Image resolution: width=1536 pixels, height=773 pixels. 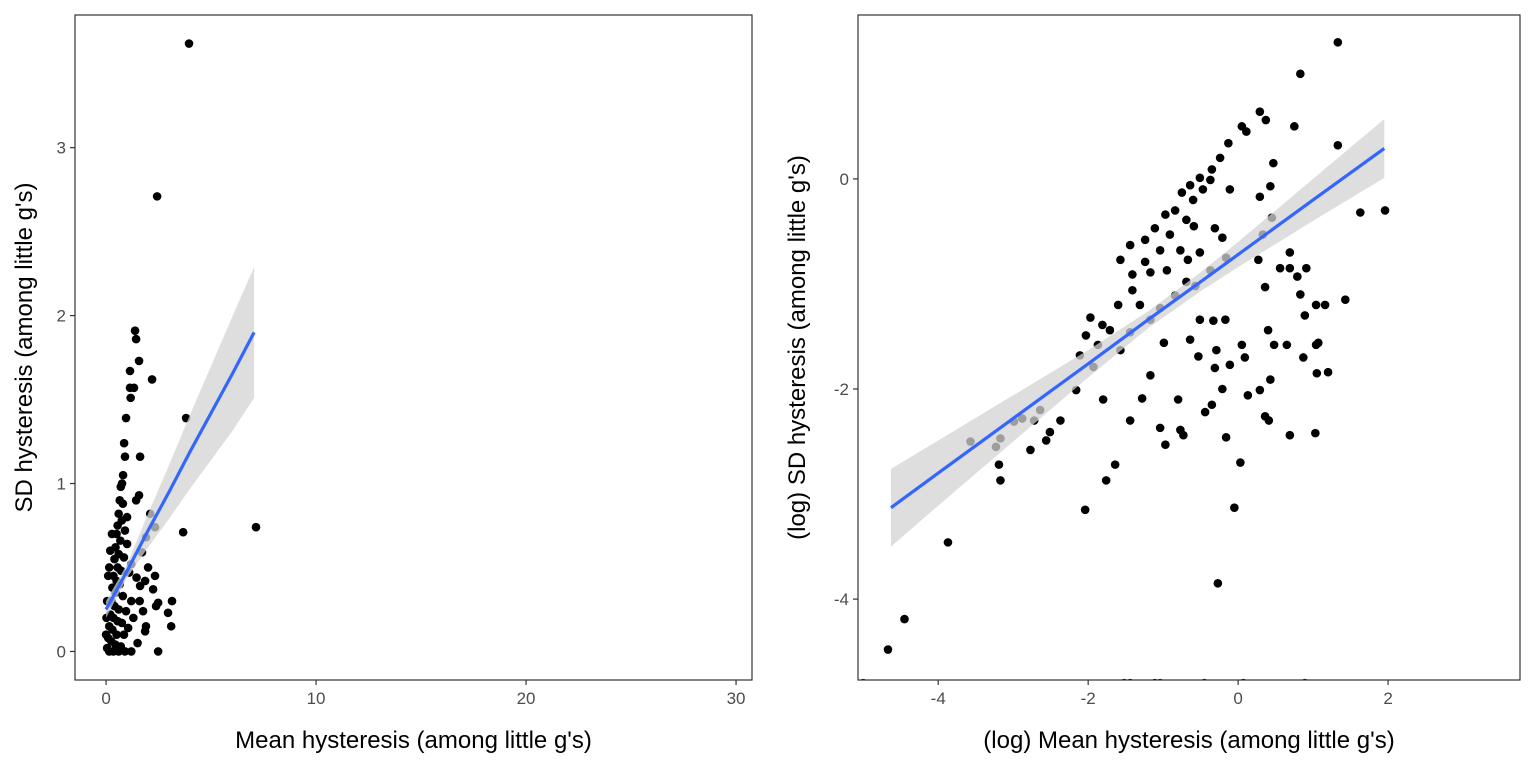 I want to click on y-tick-label: 0, so click(x=61, y=651).